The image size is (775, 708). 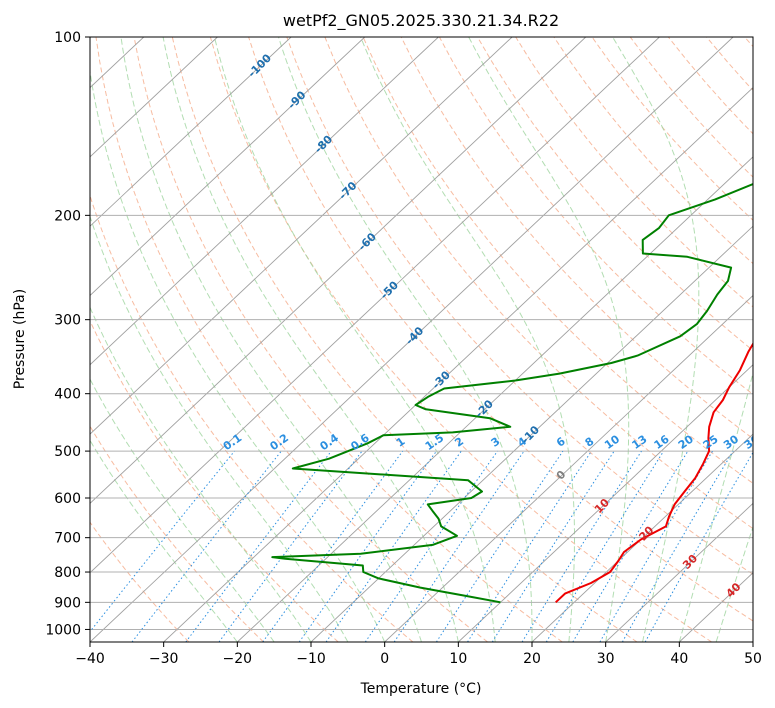 I want to click on y-tick-label: 500, so click(x=67, y=452).